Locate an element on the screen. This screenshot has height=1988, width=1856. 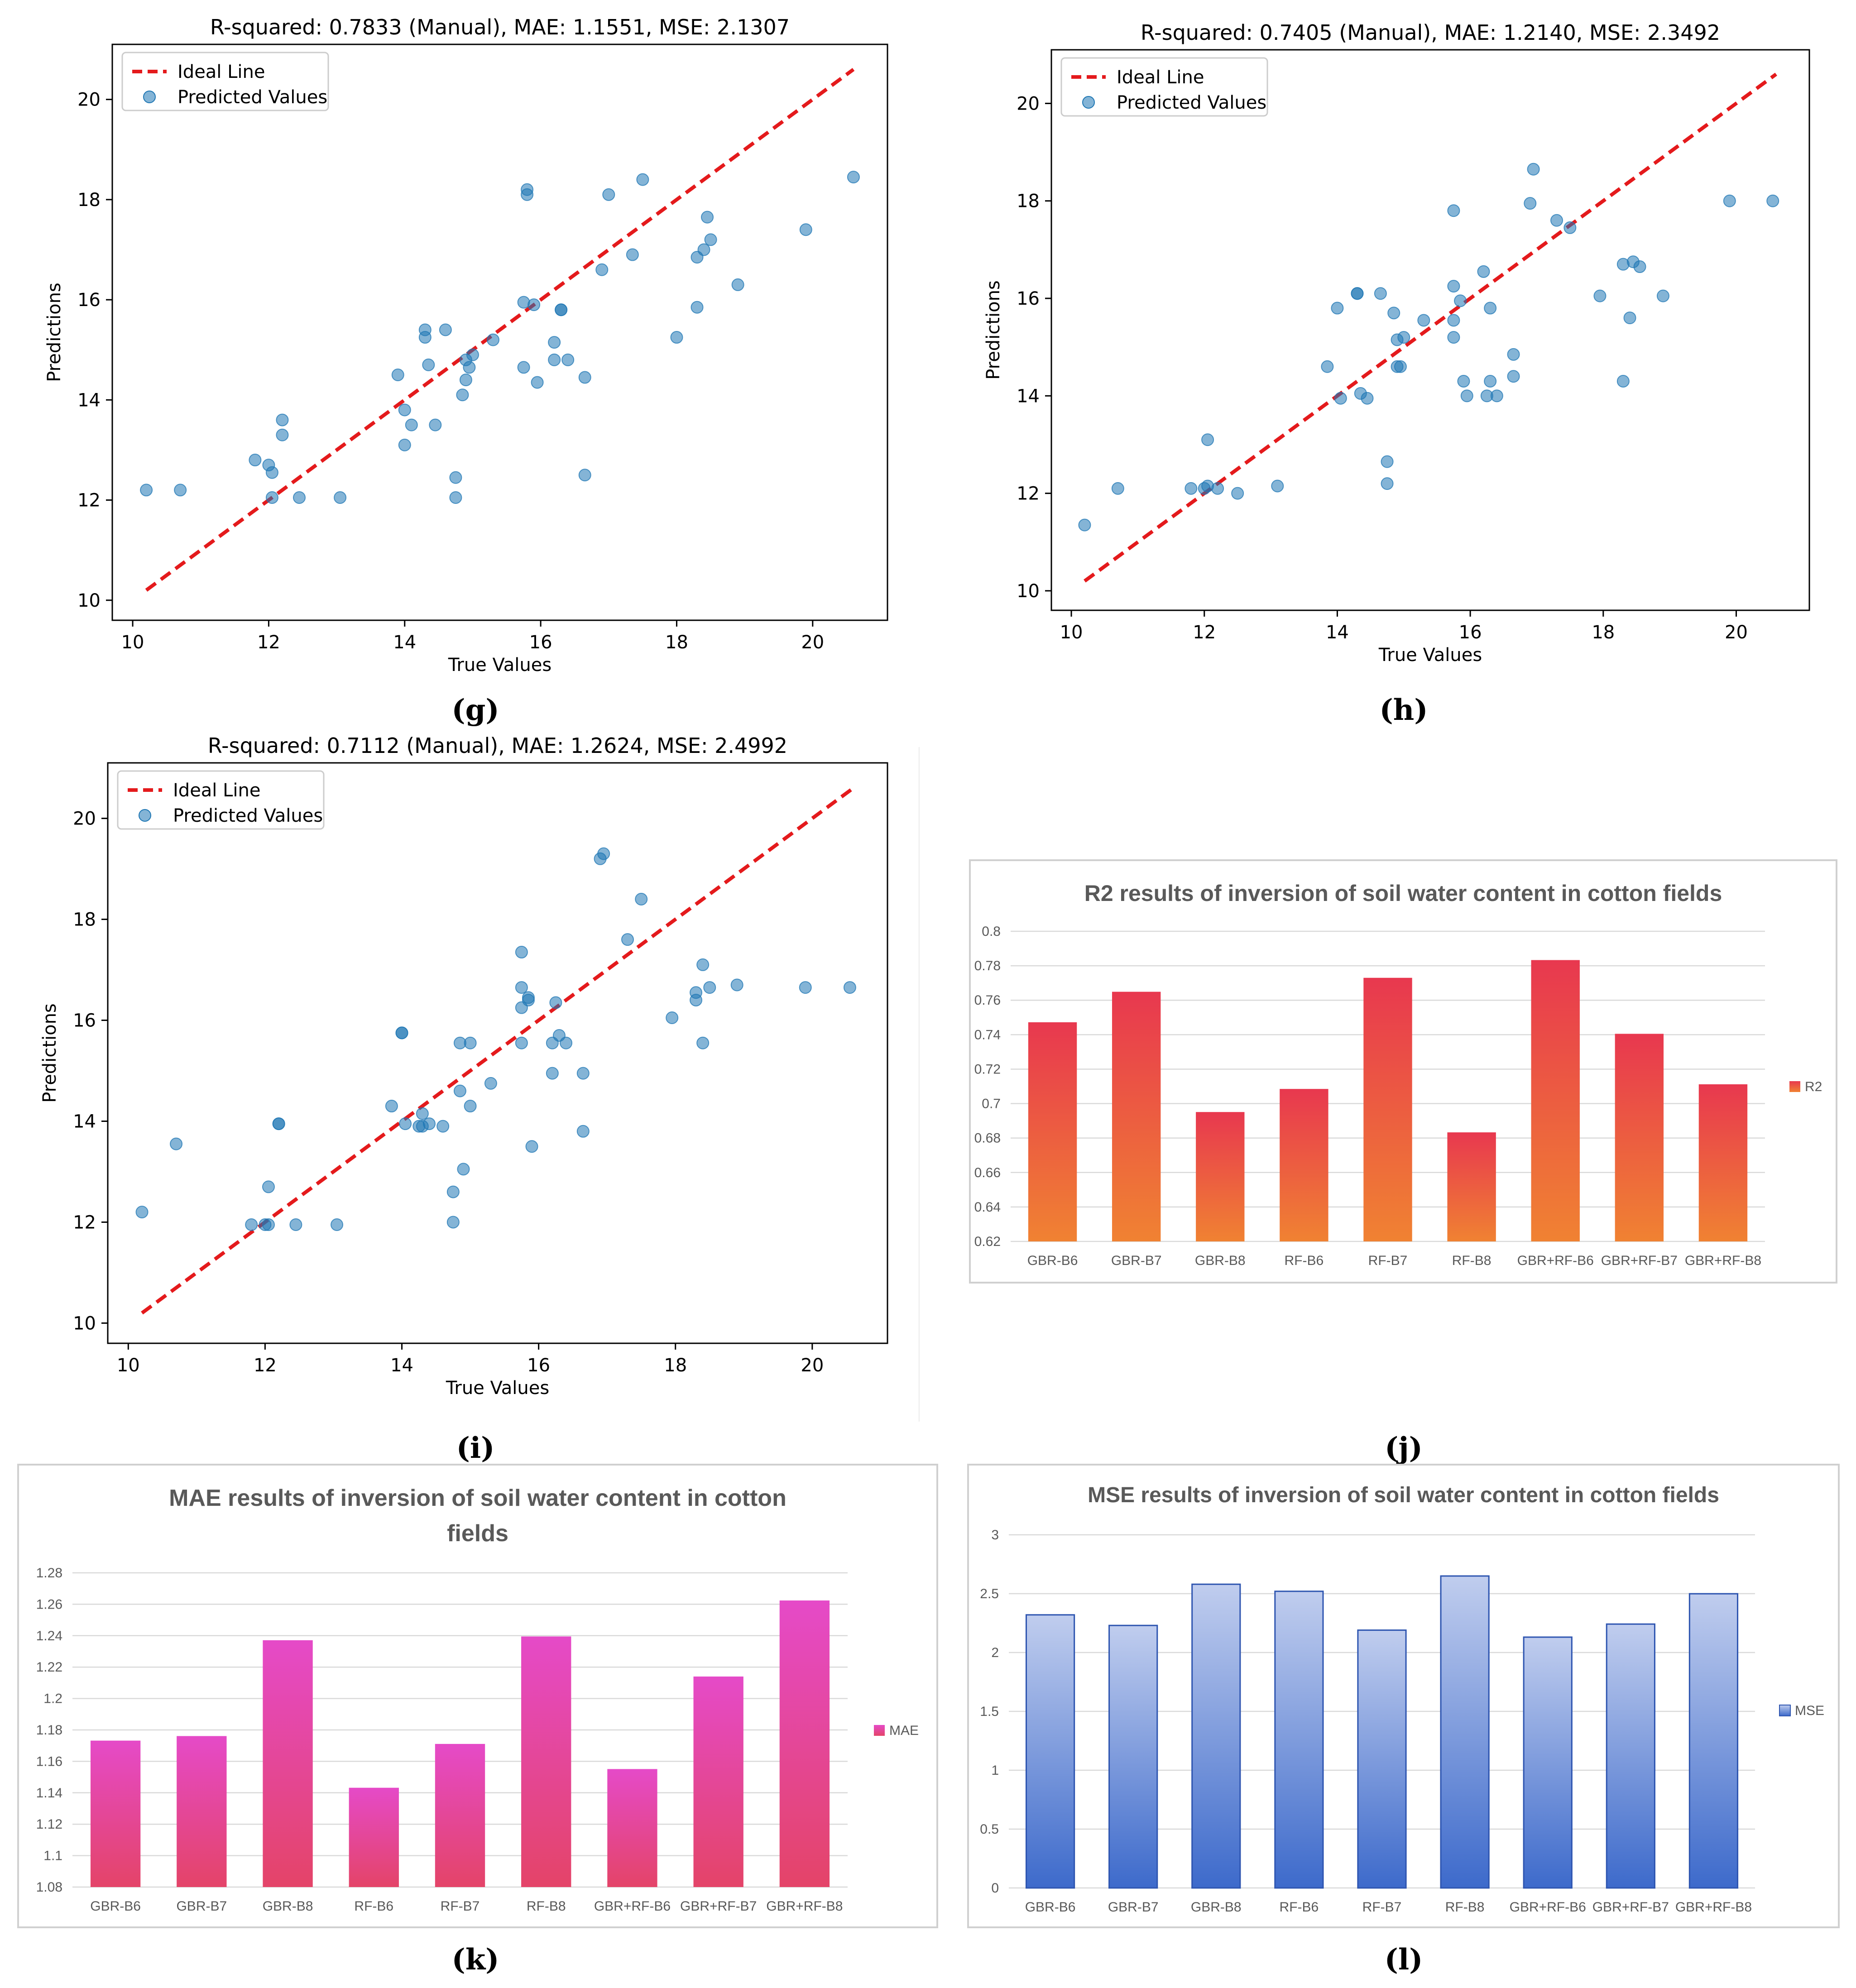
x-category-label: GBR-B6 is located at coordinates (115, 1906).